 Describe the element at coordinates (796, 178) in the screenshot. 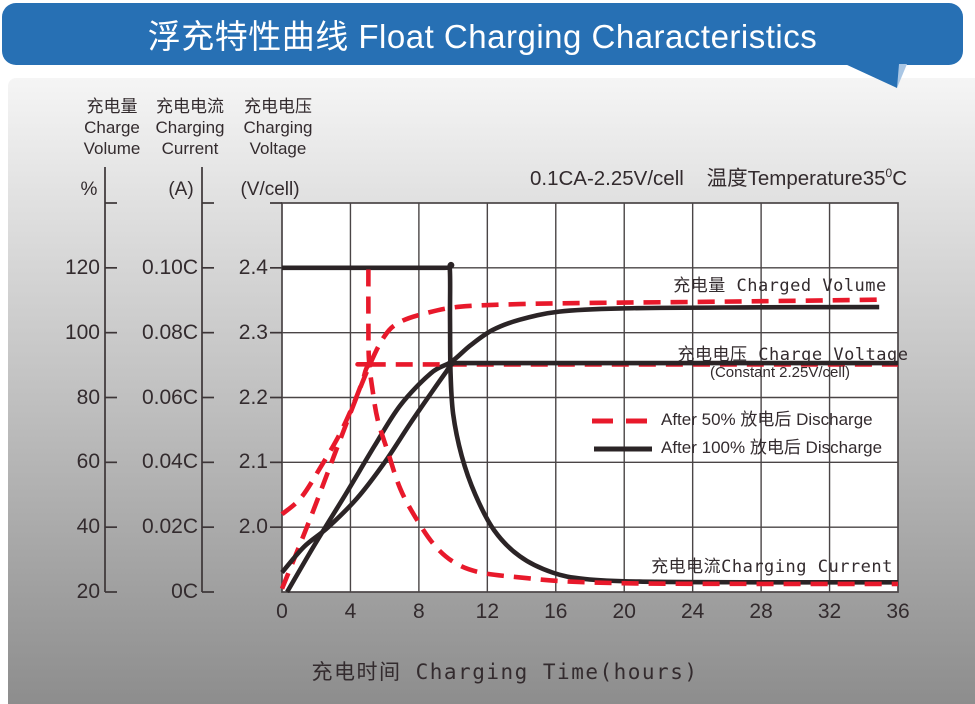

I see `temperature-text: 温度Temperature35` at that location.